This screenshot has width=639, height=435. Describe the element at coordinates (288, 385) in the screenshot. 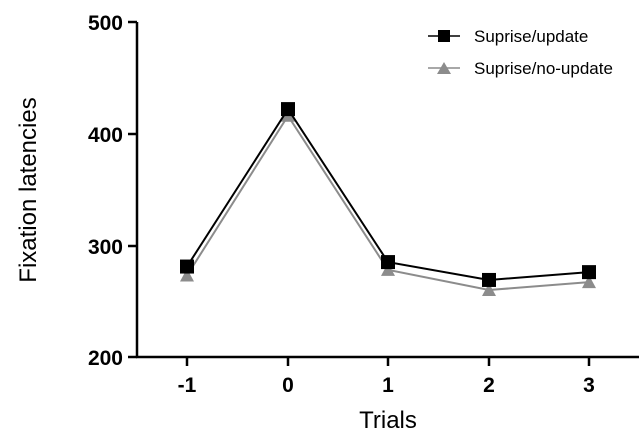

I see `x-tick-label: 0` at that location.